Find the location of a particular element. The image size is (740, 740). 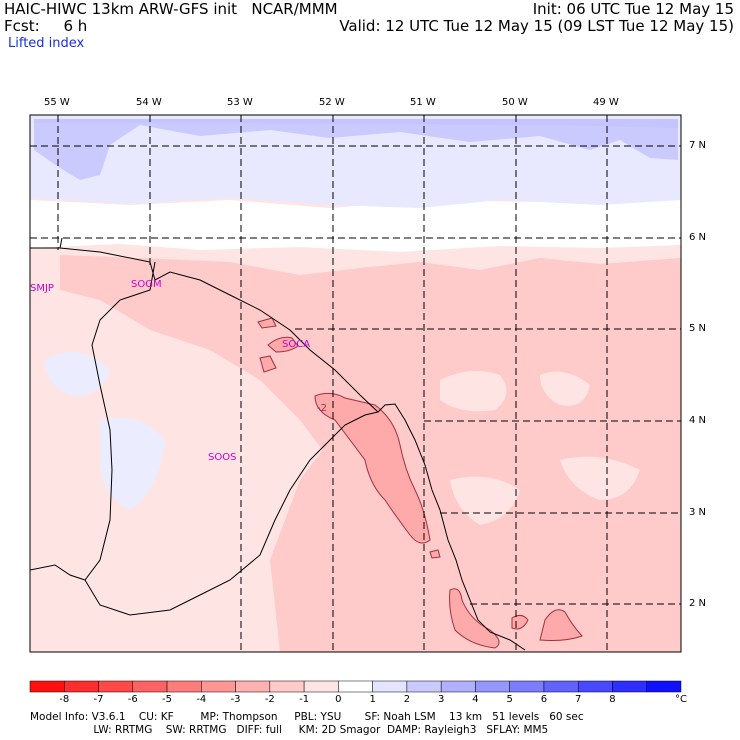

colorbar-tick-label: -1 is located at coordinates (304, 699).